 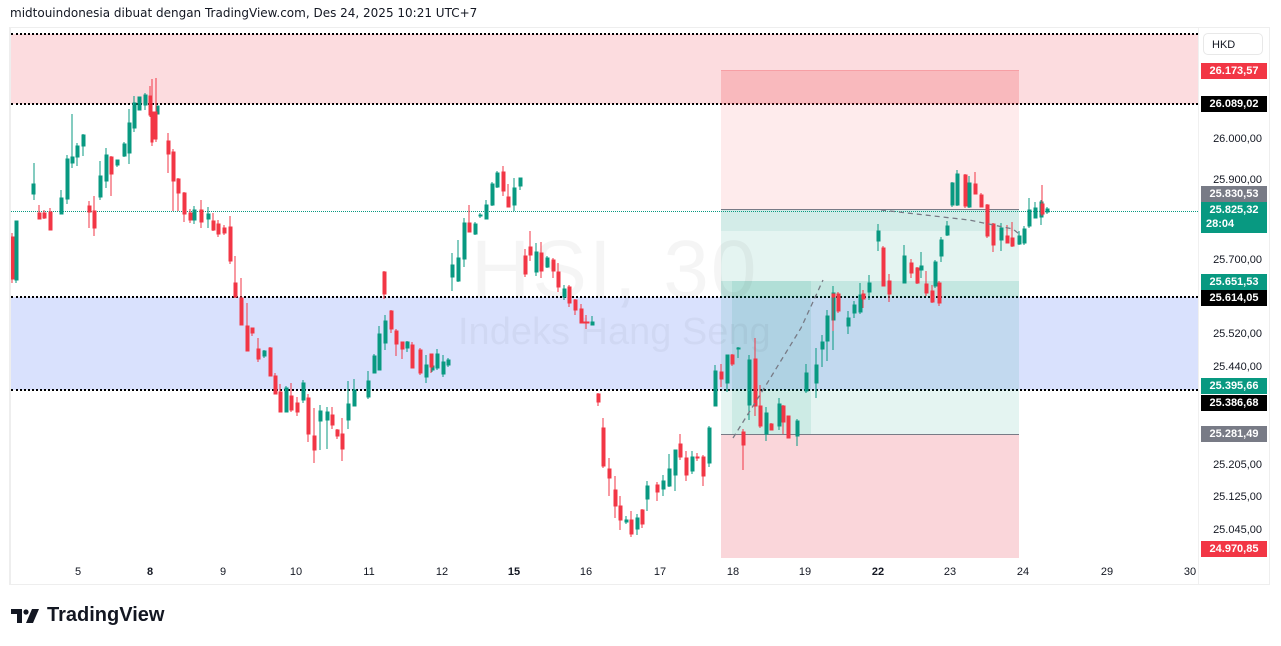 I want to click on position-entry-line, so click(x=870, y=209).